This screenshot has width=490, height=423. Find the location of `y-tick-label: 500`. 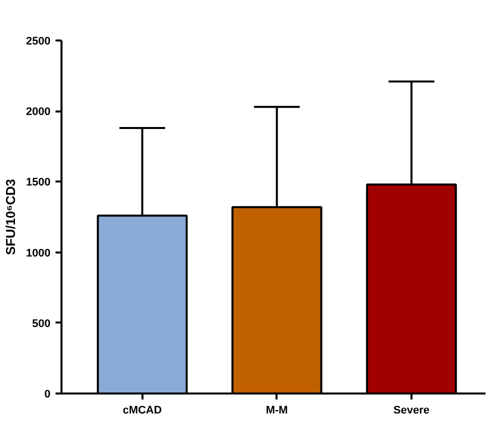

y-tick-label: 500 is located at coordinates (41, 324).